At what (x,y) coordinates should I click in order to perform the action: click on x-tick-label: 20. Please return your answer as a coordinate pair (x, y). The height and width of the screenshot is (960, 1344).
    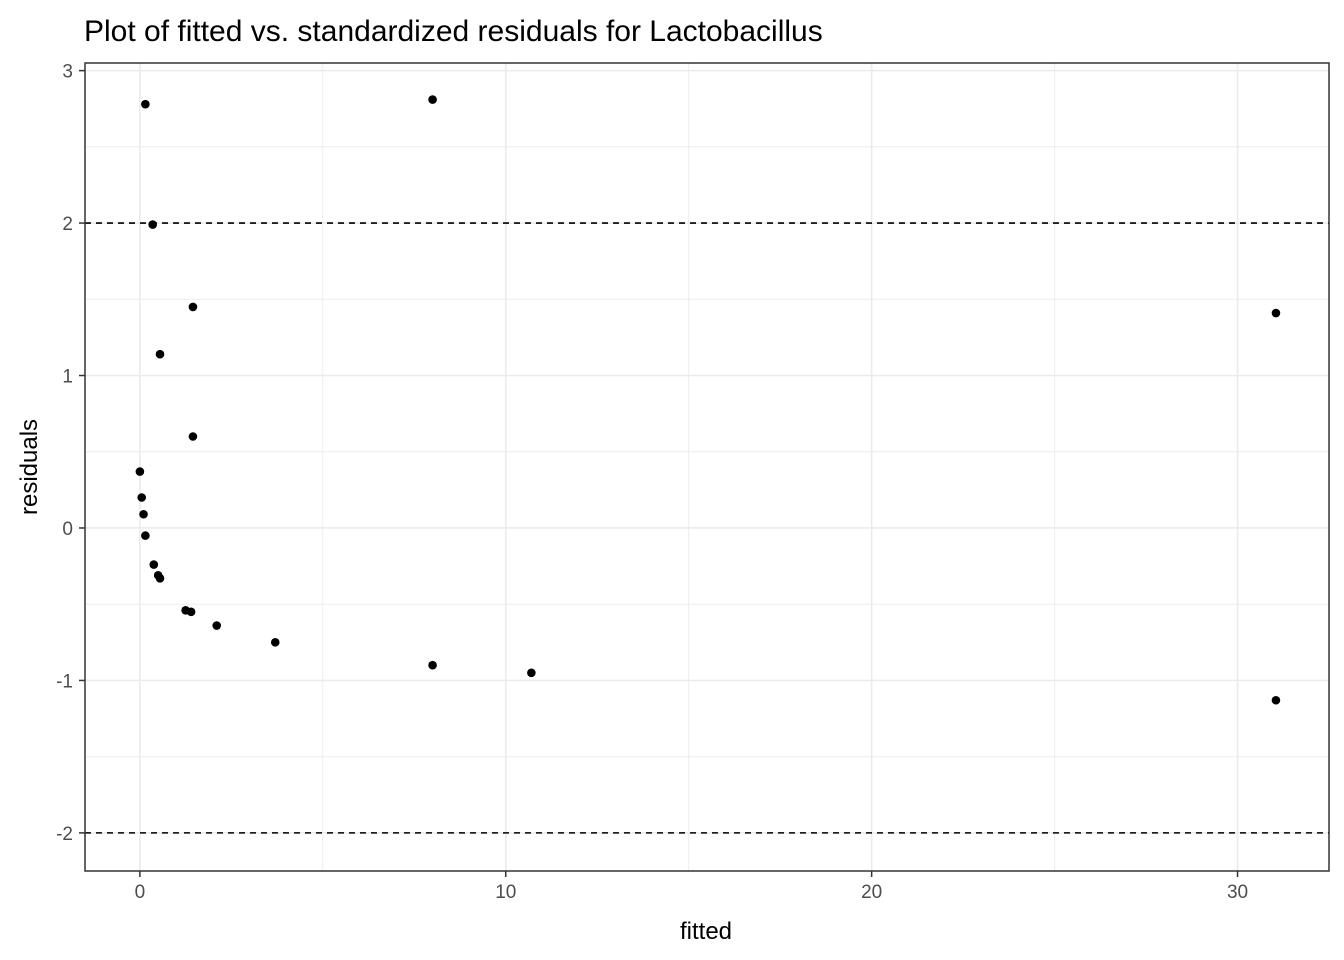
    Looking at the image, I should click on (871, 892).